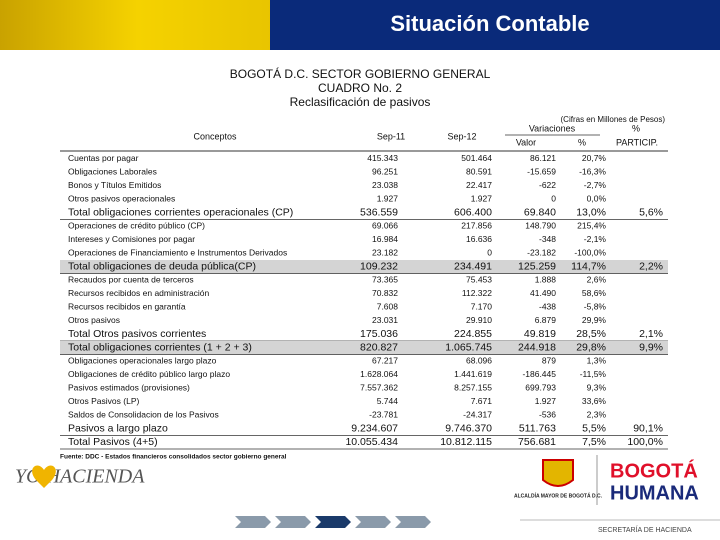  Describe the element at coordinates (103, 401) in the screenshot. I see `concept-cell: Otros Pasivos (LP)` at that location.